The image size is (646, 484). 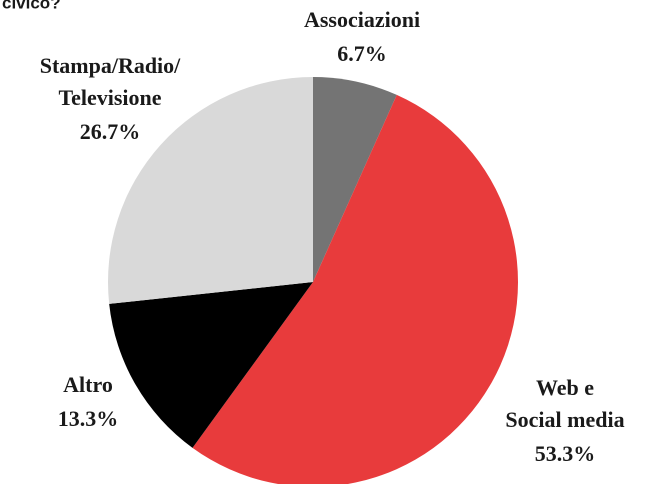 I want to click on value-label: 26.7%, so click(x=110, y=131).